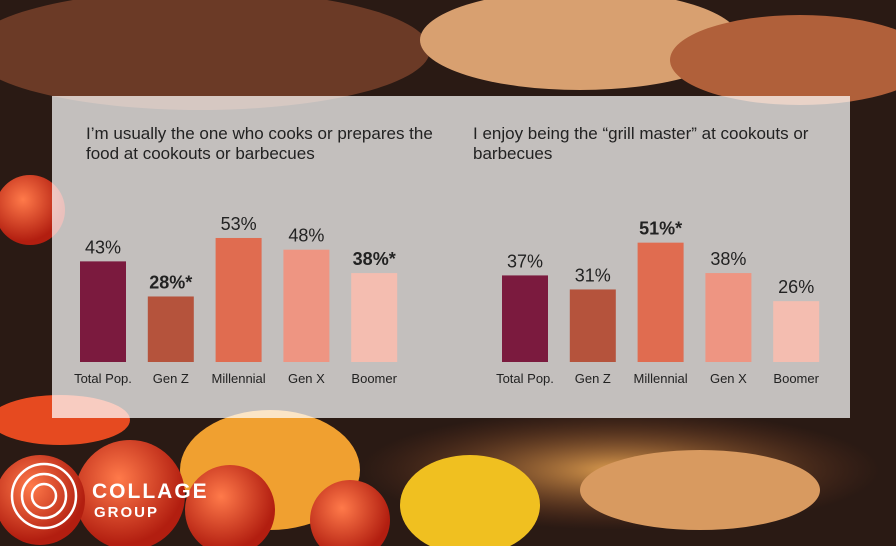  I want to click on logo-mark, so click(44, 496).